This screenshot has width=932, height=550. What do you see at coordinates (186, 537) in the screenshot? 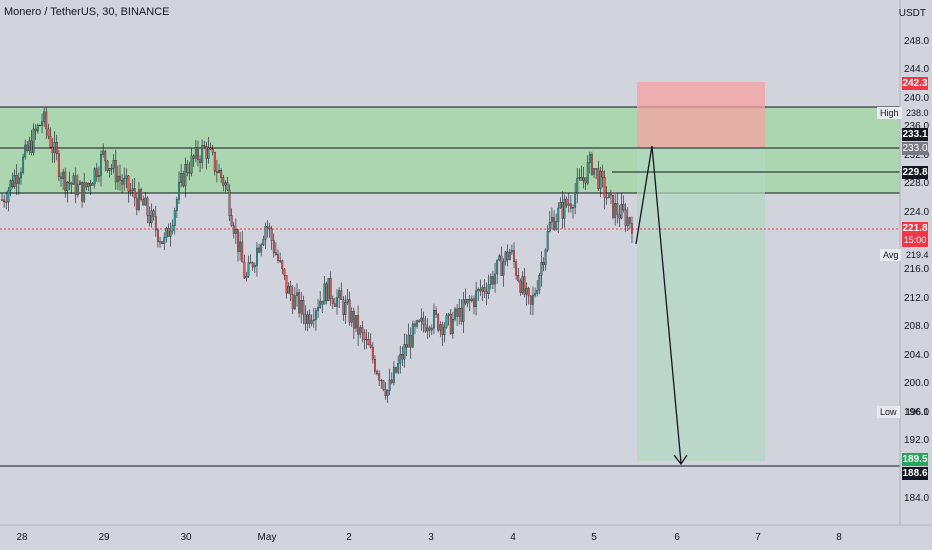
I see `x-axis-label: 30` at bounding box center [186, 537].